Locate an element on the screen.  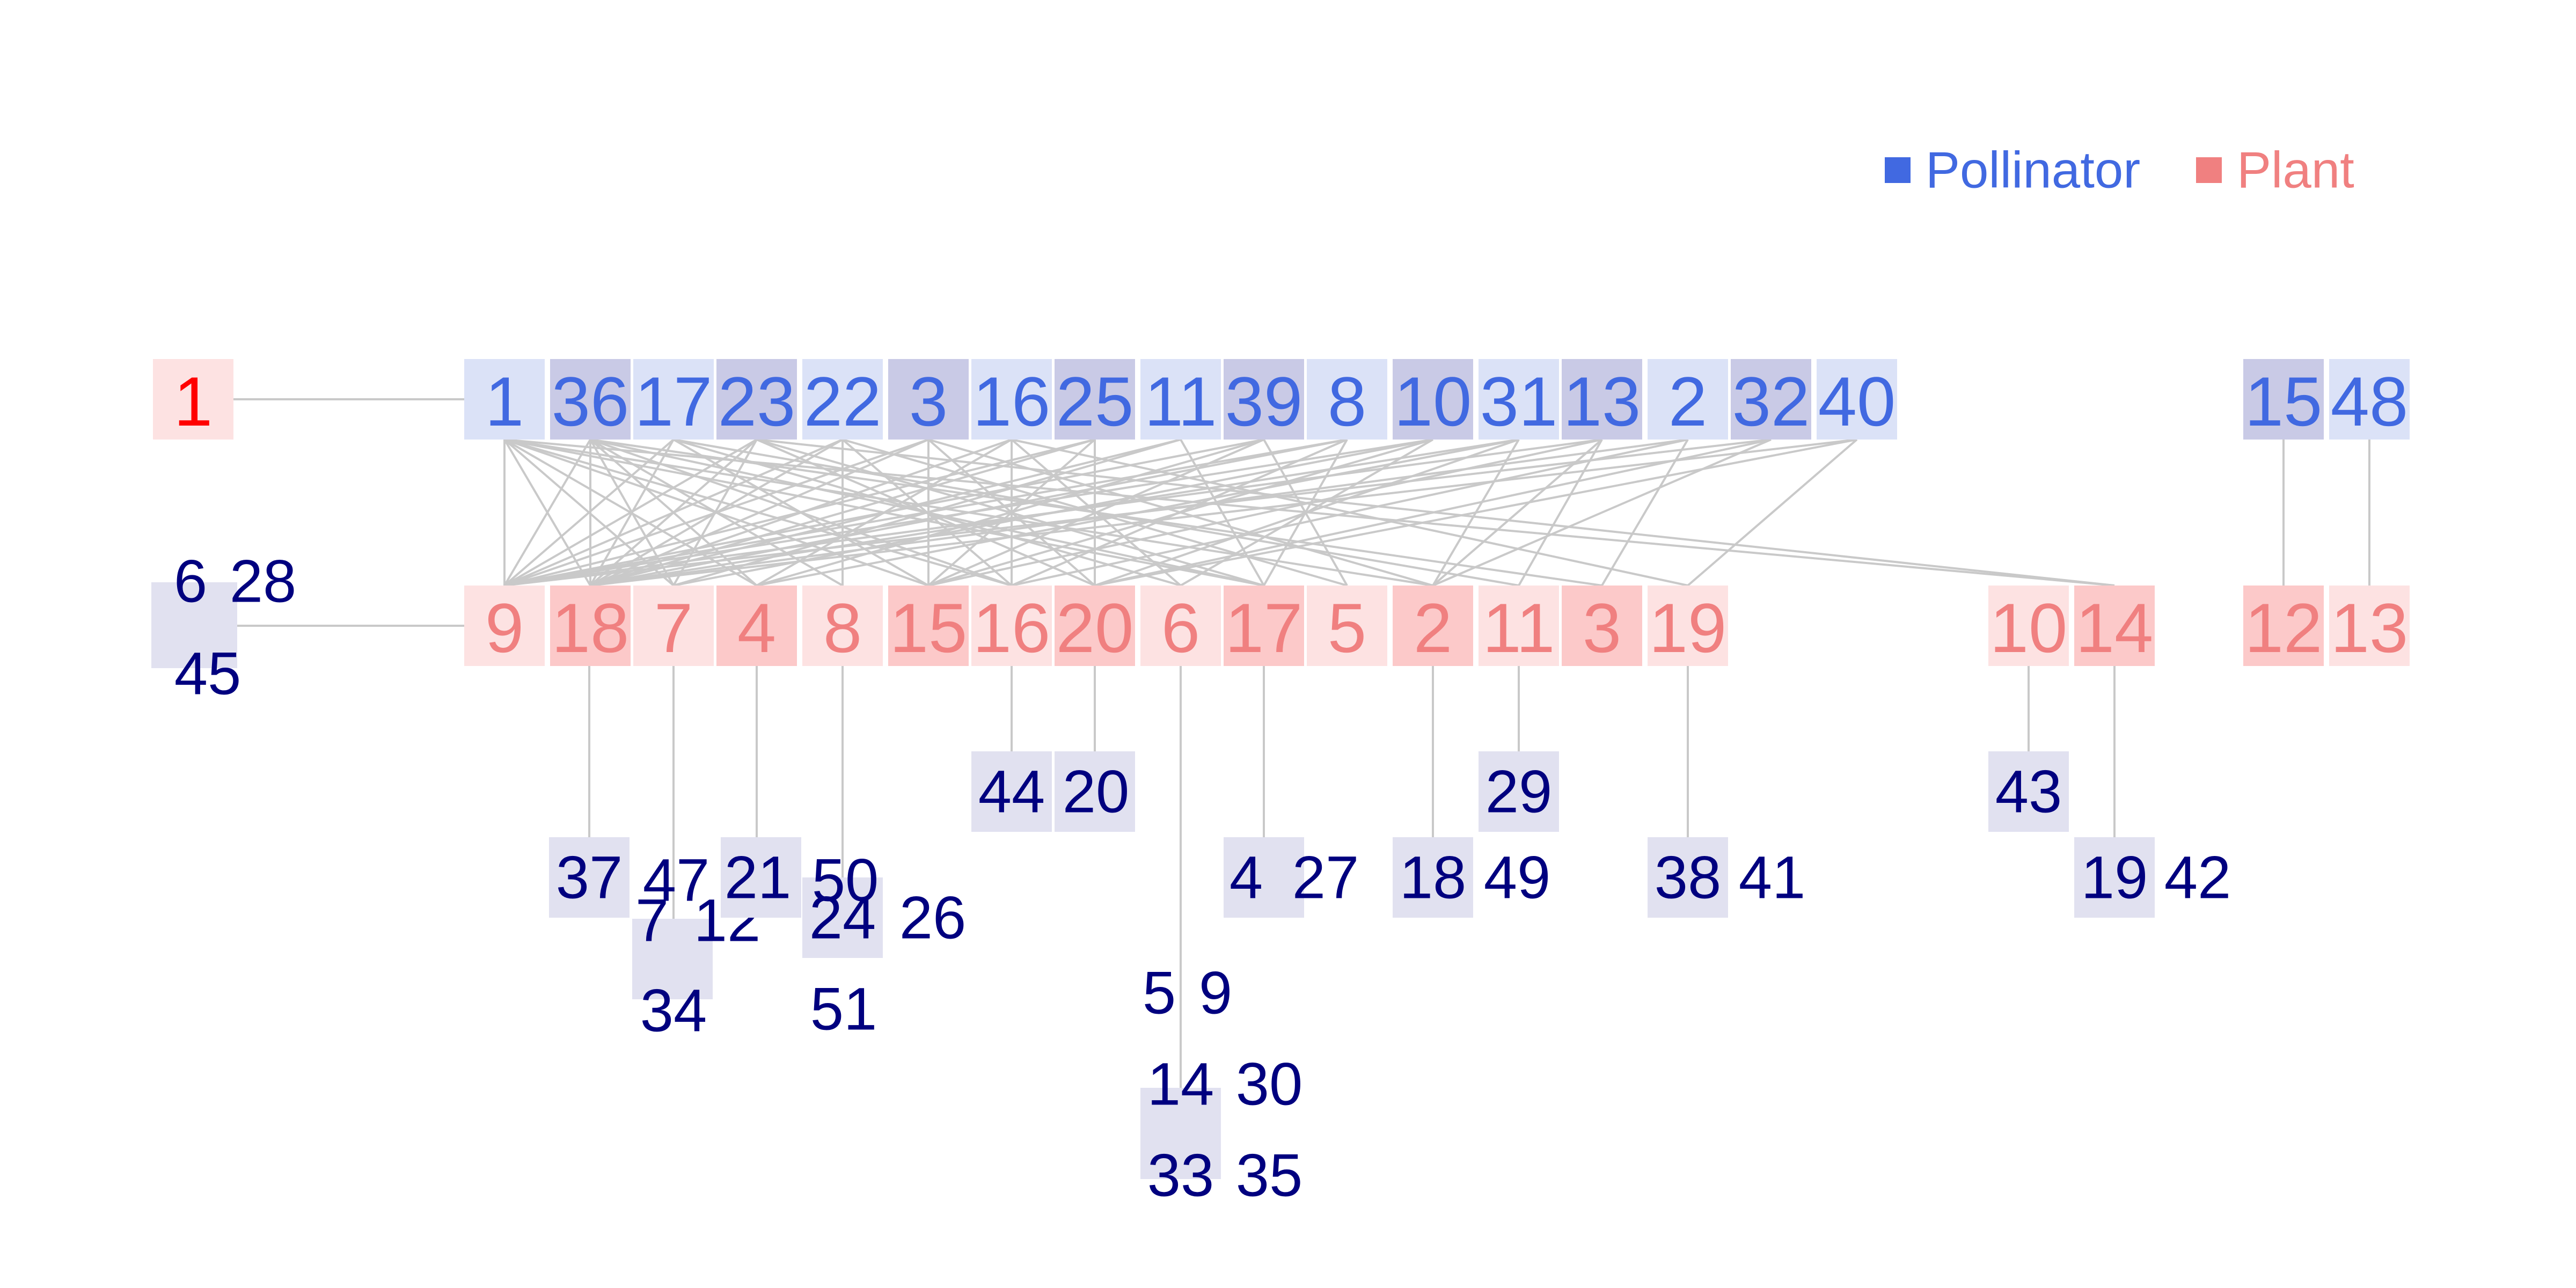
edge-P25-A18 is located at coordinates (842, 512).